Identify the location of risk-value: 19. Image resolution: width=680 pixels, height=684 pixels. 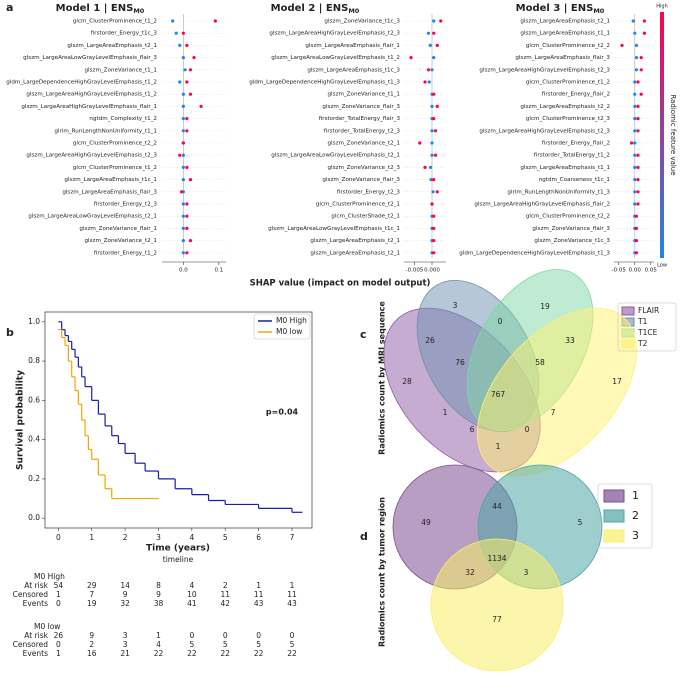
(92, 603).